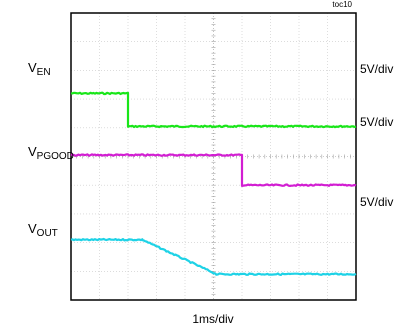 Image resolution: width=405 pixels, height=332 pixels. I want to click on scale-label-vpgood: 5V/div, so click(376, 122).